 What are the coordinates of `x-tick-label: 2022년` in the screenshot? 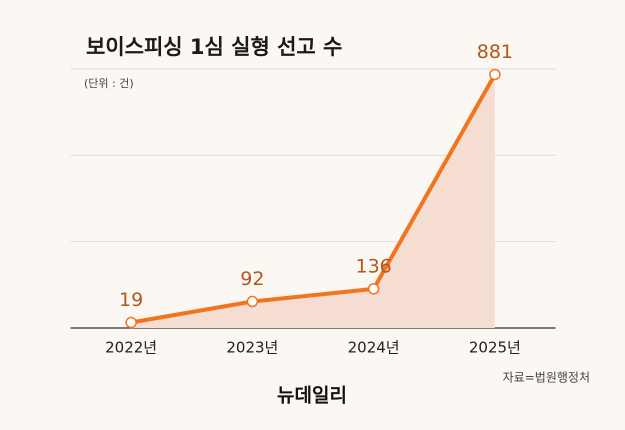 It's located at (131, 348).